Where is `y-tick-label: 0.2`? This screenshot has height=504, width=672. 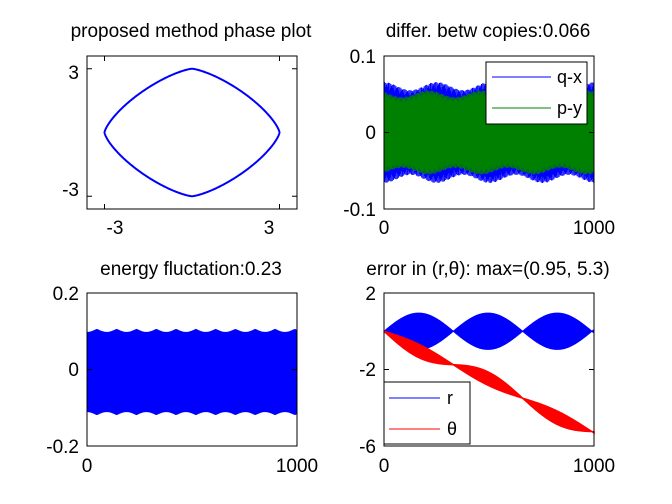
y-tick-label: 0.2 is located at coordinates (66, 294).